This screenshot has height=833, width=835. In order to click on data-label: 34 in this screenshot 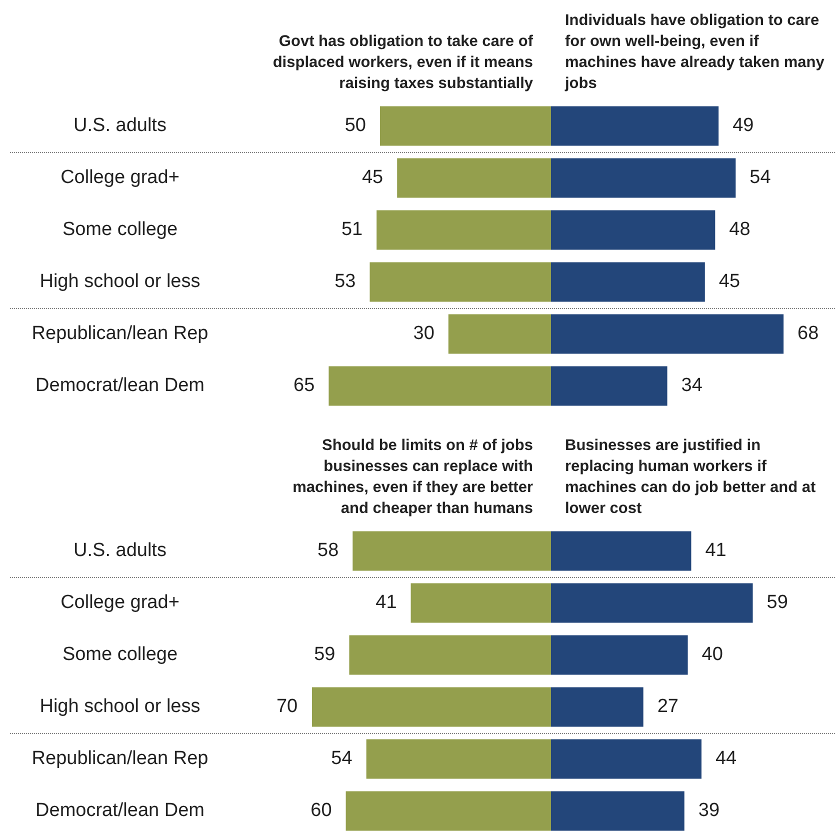, I will do `click(692, 385)`.